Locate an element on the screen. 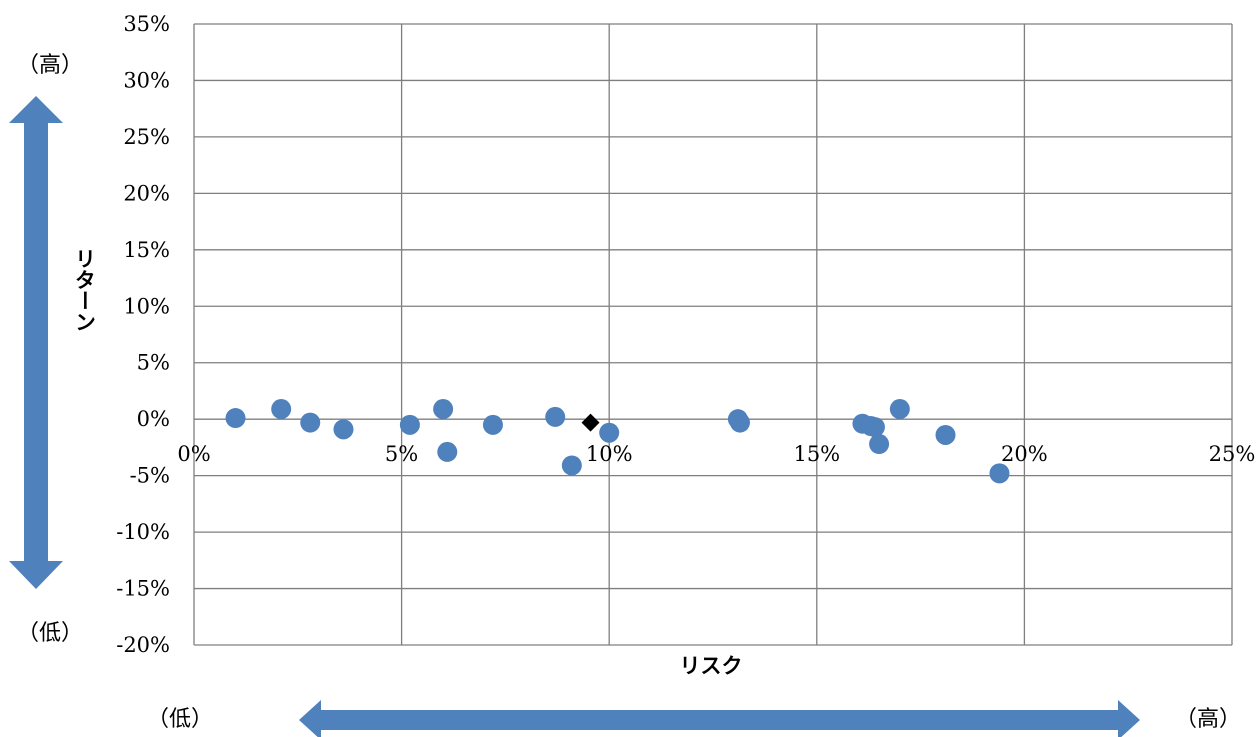  x-tick-labels: 0% 5% 10% 15% 20% 25% is located at coordinates (716, 454).